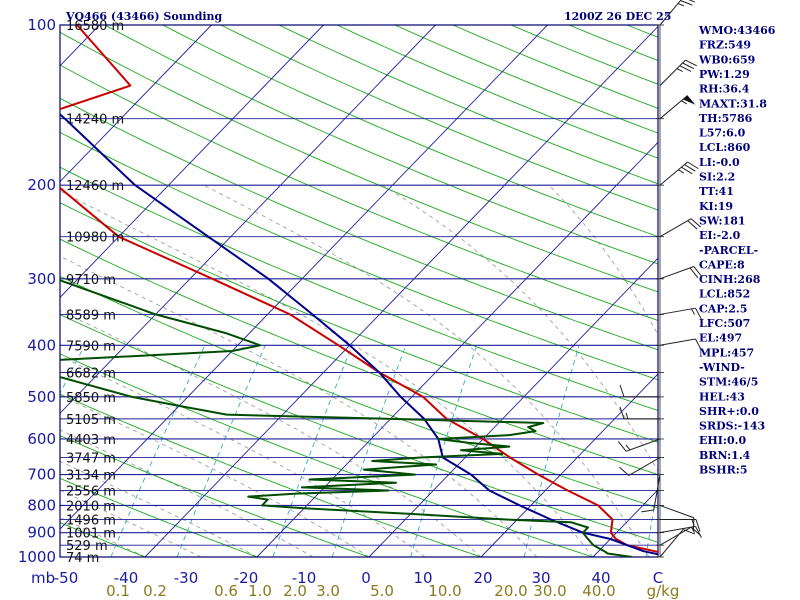  I want to click on temperature-tick-label: 30, so click(540, 578).